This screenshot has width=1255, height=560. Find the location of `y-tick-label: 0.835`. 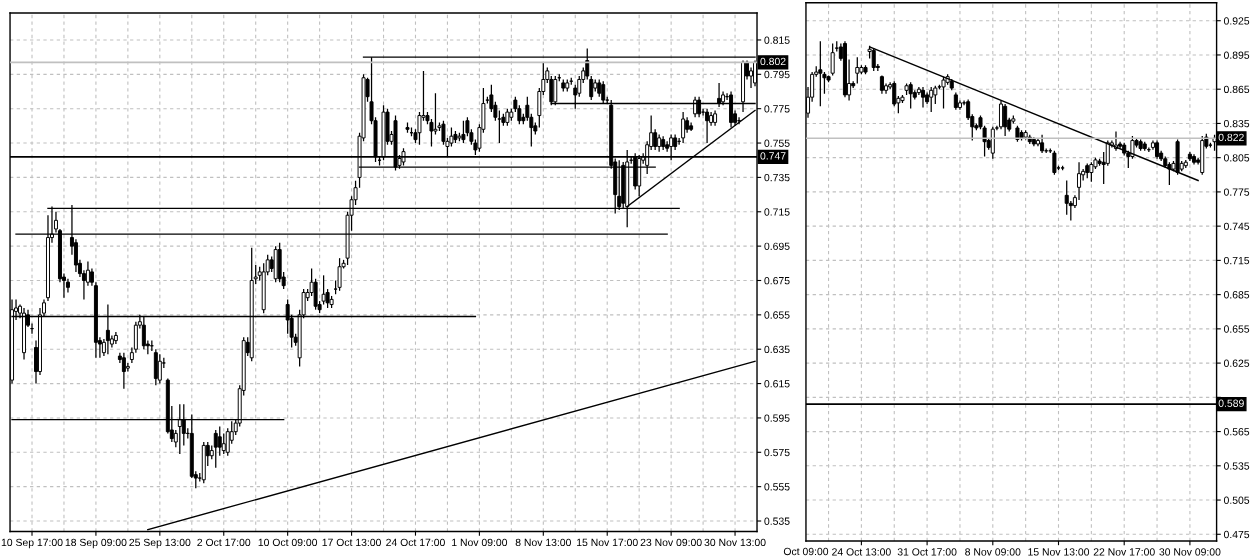

y-tick-label: 0.835 is located at coordinates (1236, 123).